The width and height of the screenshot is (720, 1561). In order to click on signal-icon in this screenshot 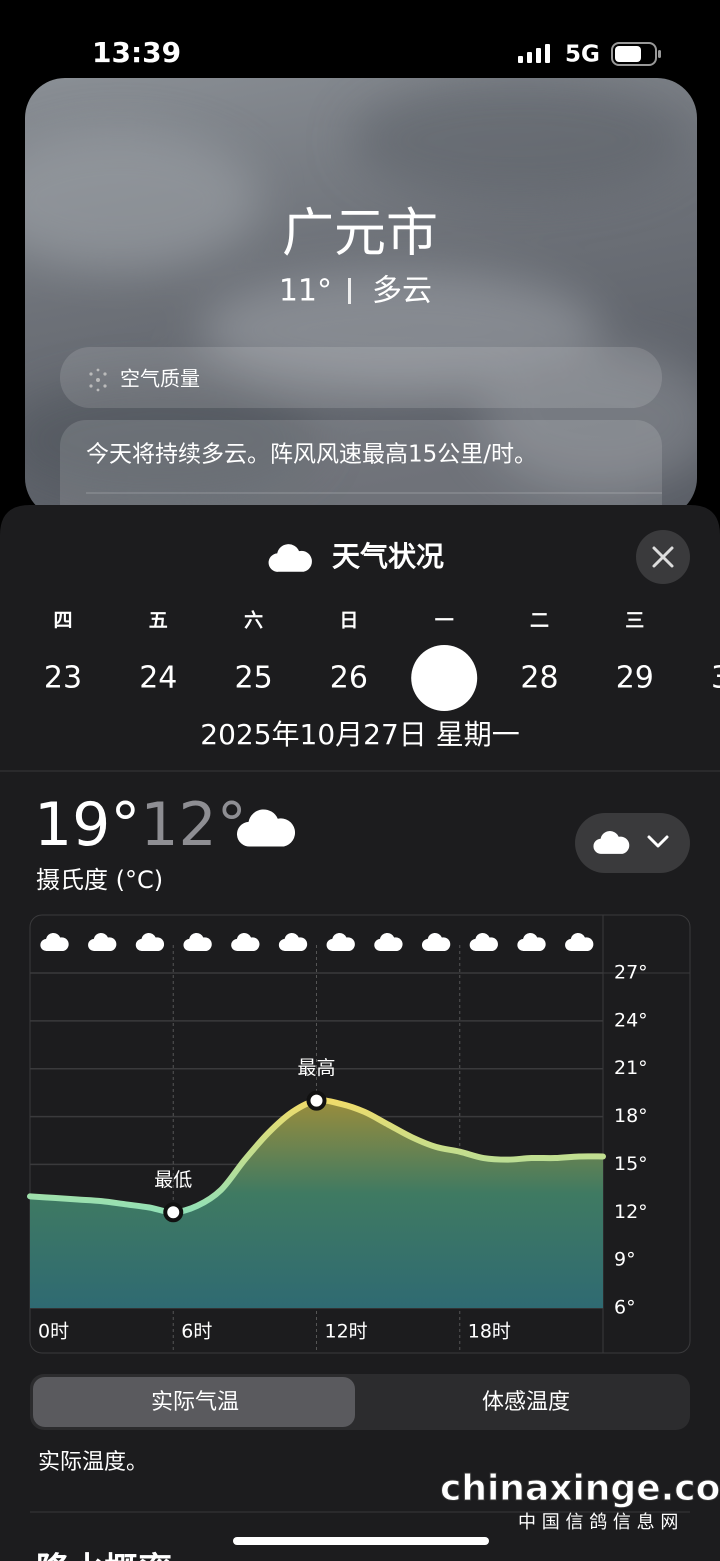, I will do `click(534, 53)`.